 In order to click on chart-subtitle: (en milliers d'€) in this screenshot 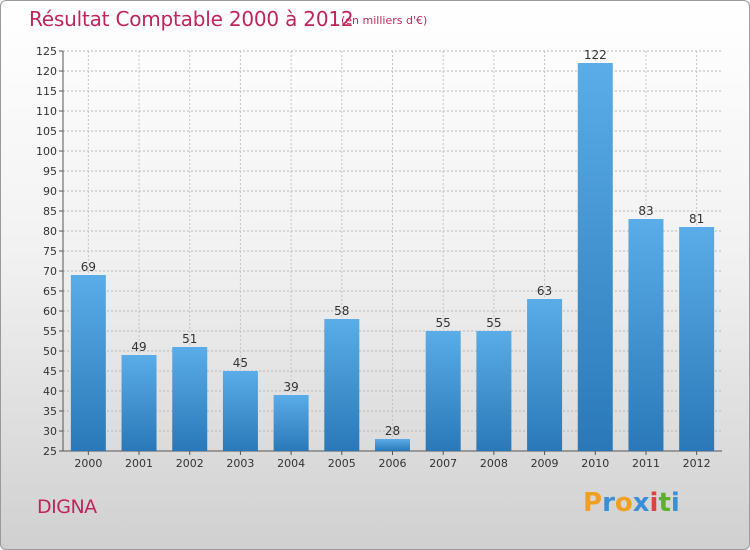, I will do `click(384, 20)`.